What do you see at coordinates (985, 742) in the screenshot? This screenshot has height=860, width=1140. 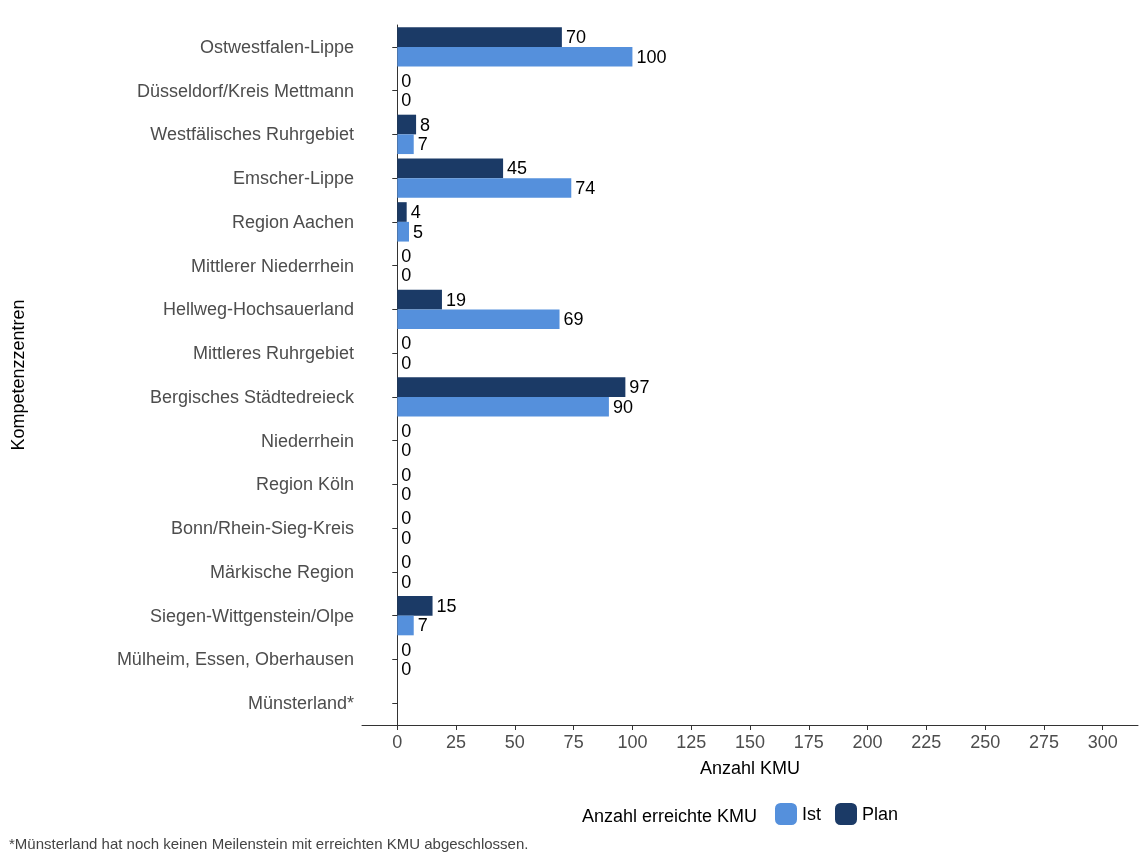 I see `x-tick-label: 250` at bounding box center [985, 742].